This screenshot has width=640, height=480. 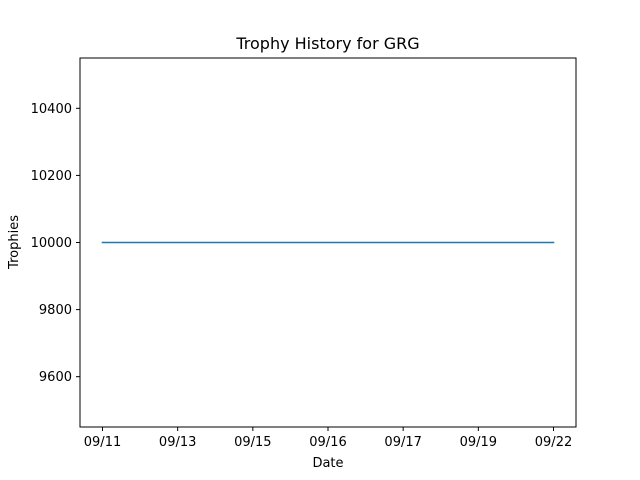 I want to click on y-tick-label: 10000, so click(x=51, y=243).